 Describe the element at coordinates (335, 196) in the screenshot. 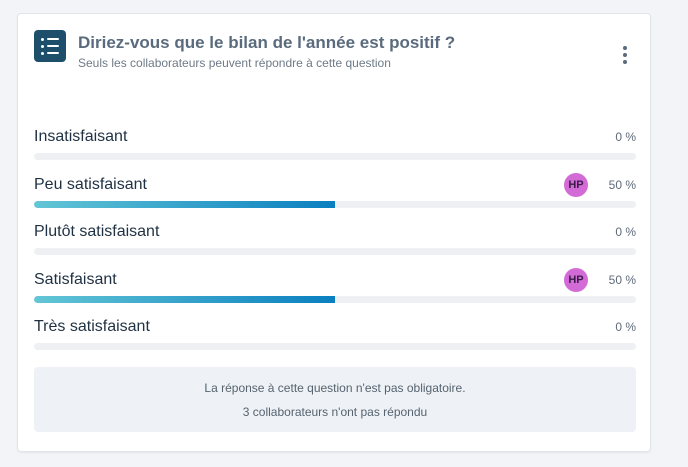

I see `option-row: Peu satisfaisant HP 50 %` at that location.